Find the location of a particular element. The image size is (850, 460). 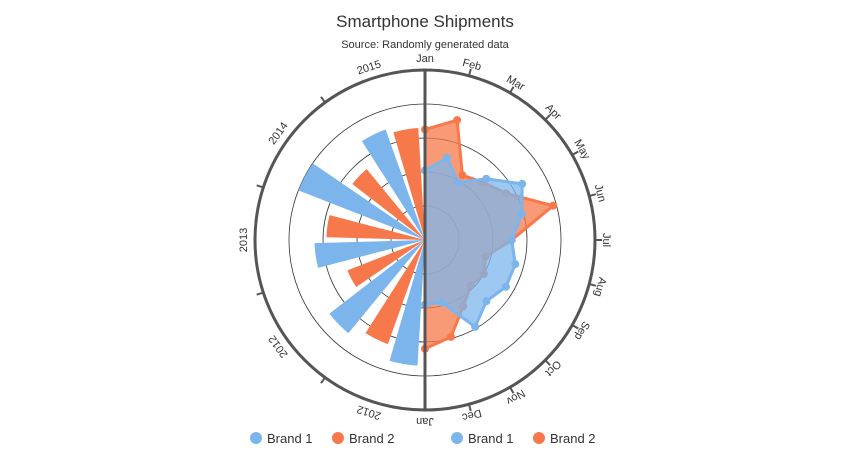

chart-title: Smartphone Shipments is located at coordinates (425, 21).